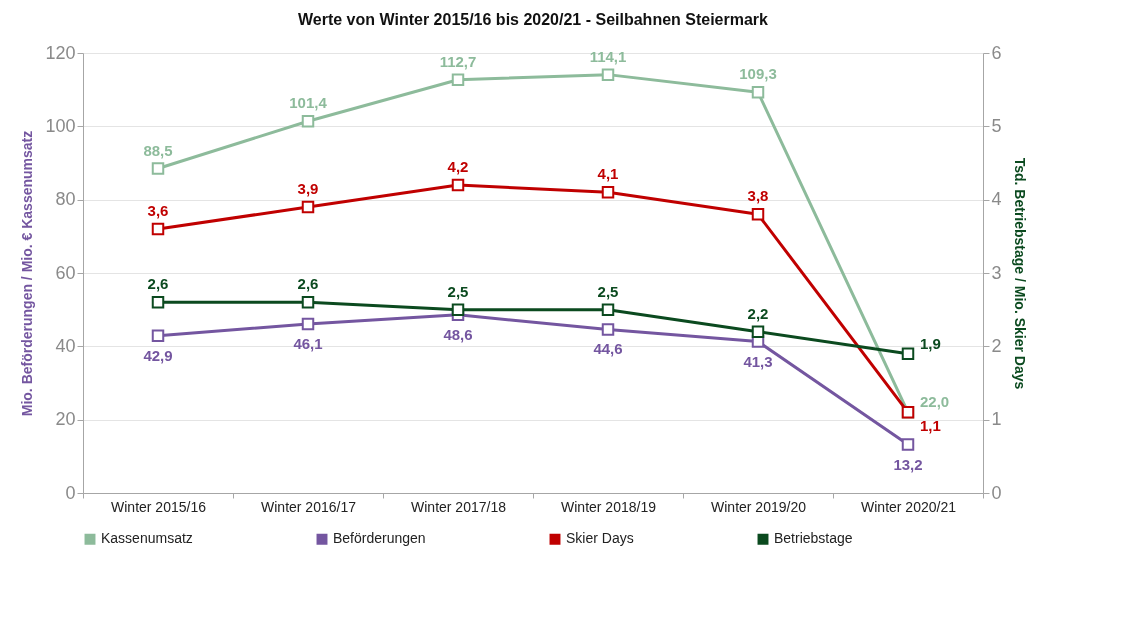  I want to click on y2-tick-label: 1, so click(996, 419).